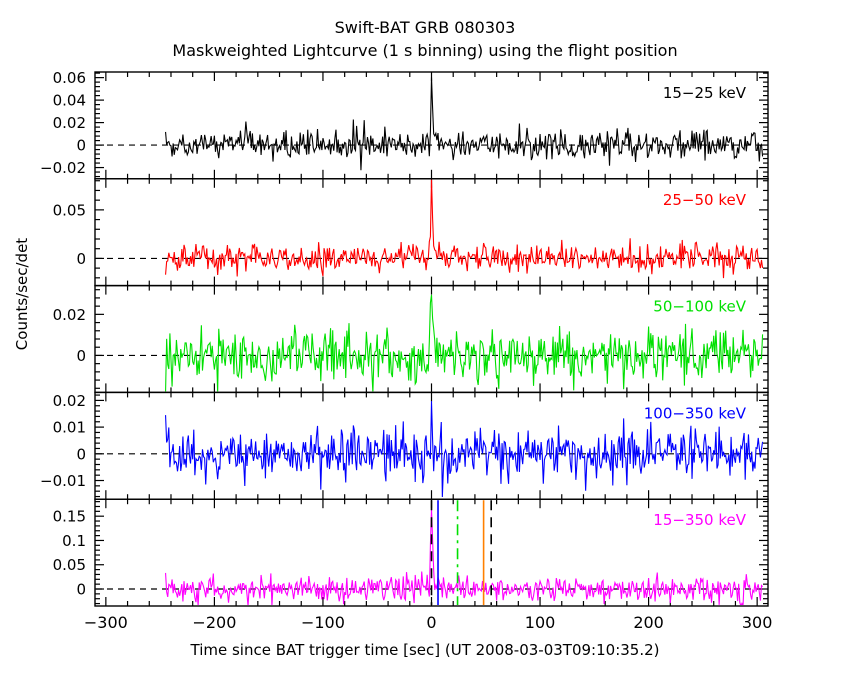 Image resolution: width=850 pixels, height=680 pixels. Describe the element at coordinates (705, 200) in the screenshot. I see `panel-band-label: 25−50 keV` at that location.